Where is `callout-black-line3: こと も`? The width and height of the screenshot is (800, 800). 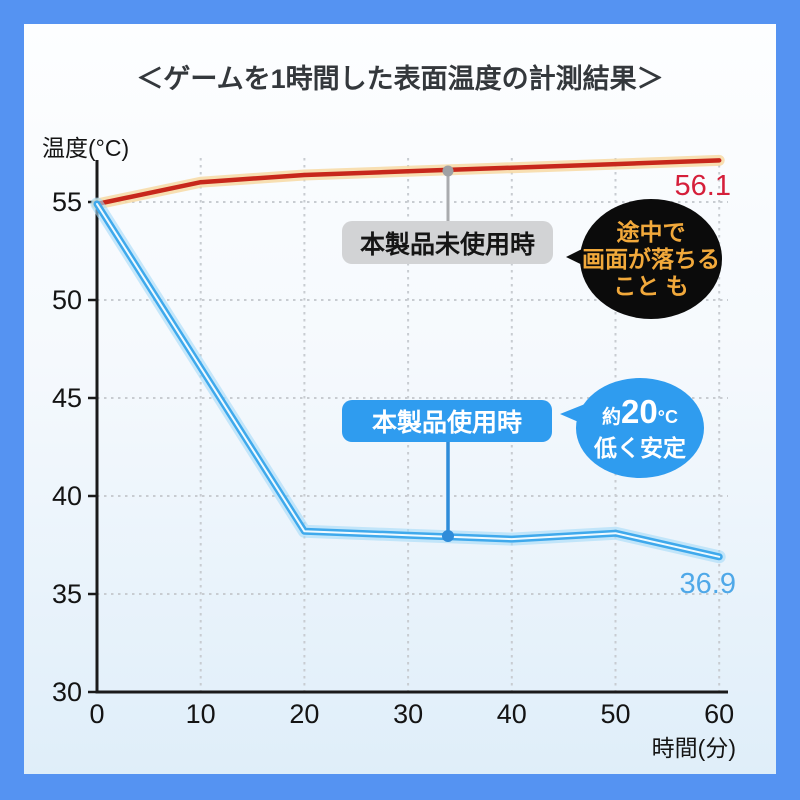
callout-black-line3: こと も is located at coordinates (651, 285).